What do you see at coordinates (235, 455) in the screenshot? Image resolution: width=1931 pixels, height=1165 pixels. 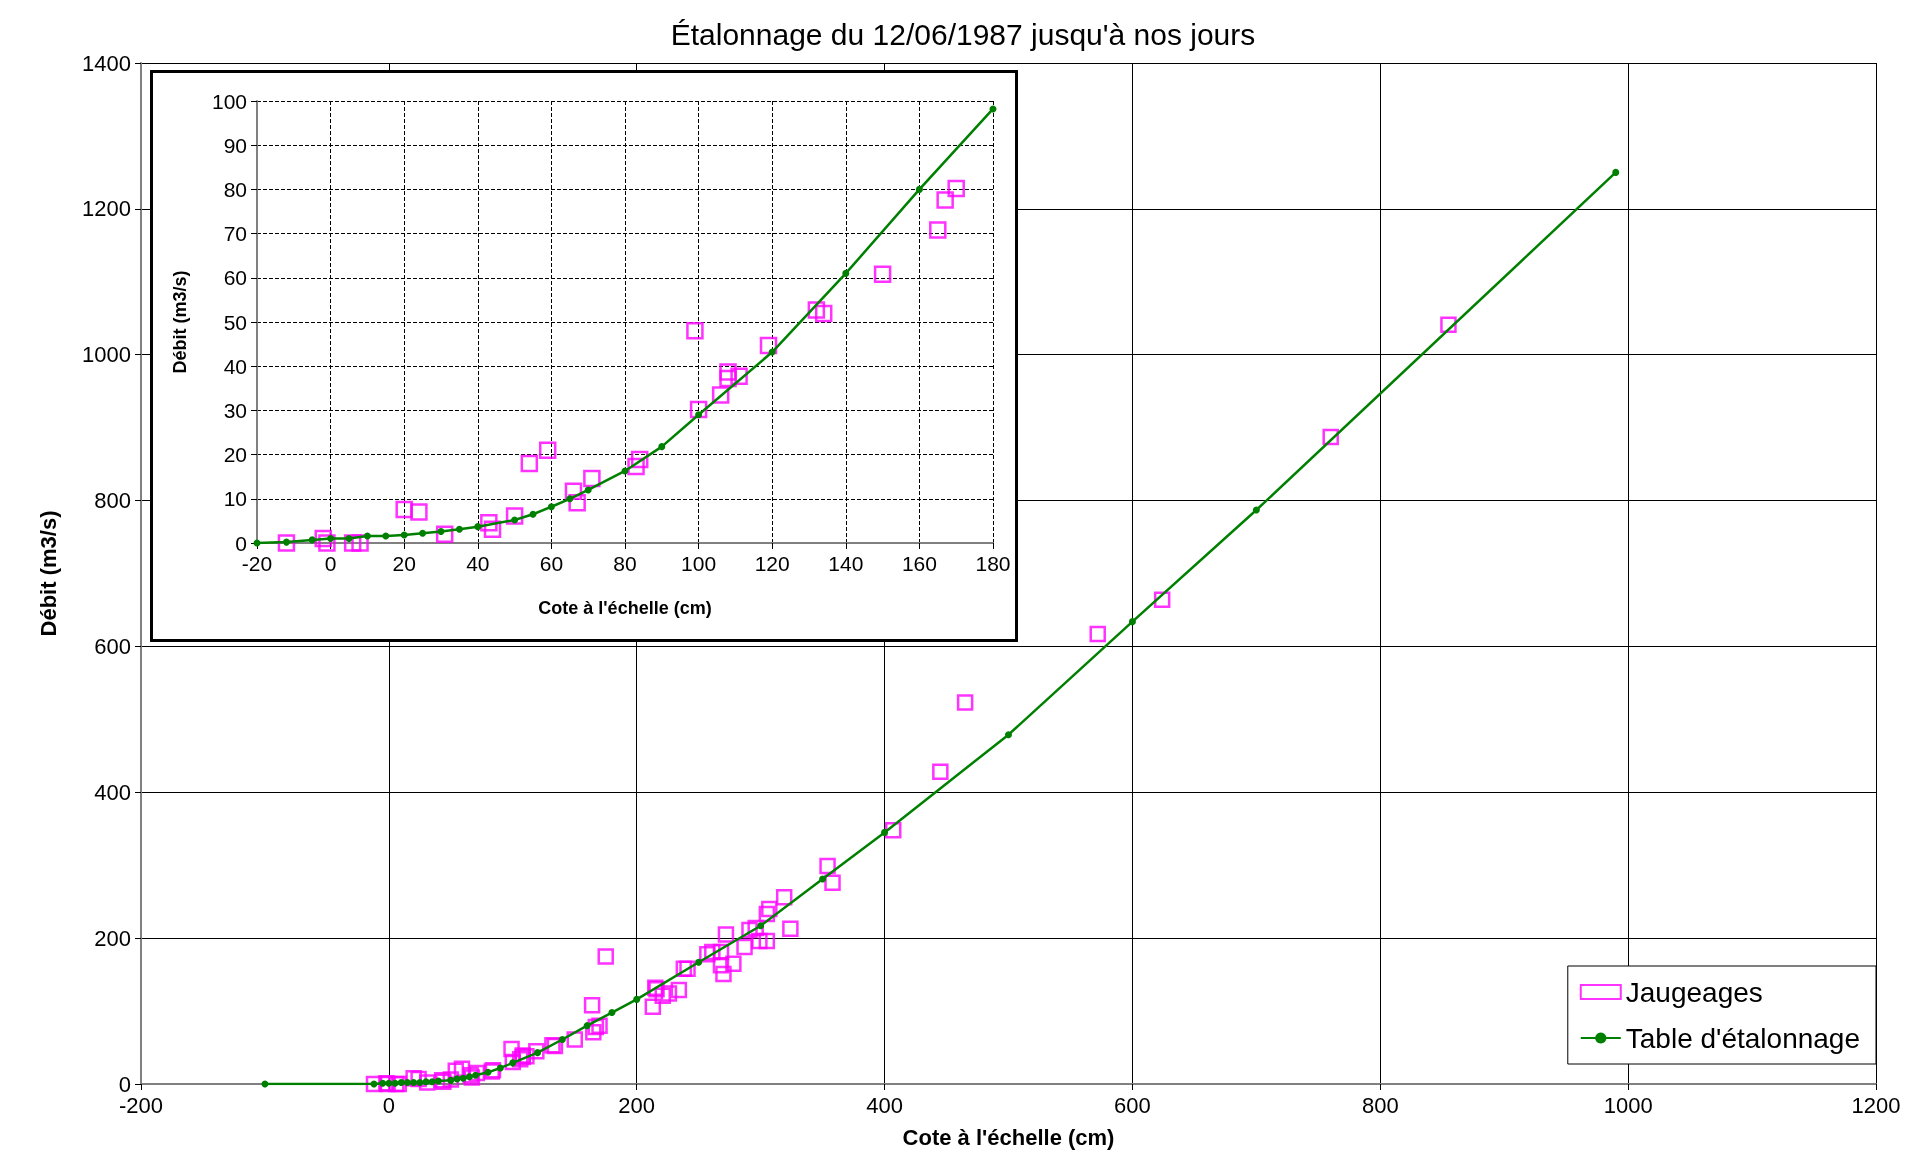 I see `y-tick-label: 20` at bounding box center [235, 455].